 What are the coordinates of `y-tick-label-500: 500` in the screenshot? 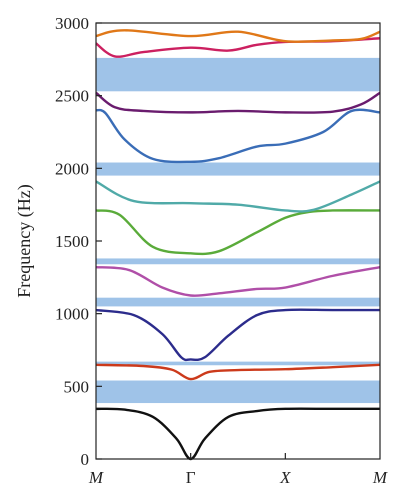 It's located at (77, 386).